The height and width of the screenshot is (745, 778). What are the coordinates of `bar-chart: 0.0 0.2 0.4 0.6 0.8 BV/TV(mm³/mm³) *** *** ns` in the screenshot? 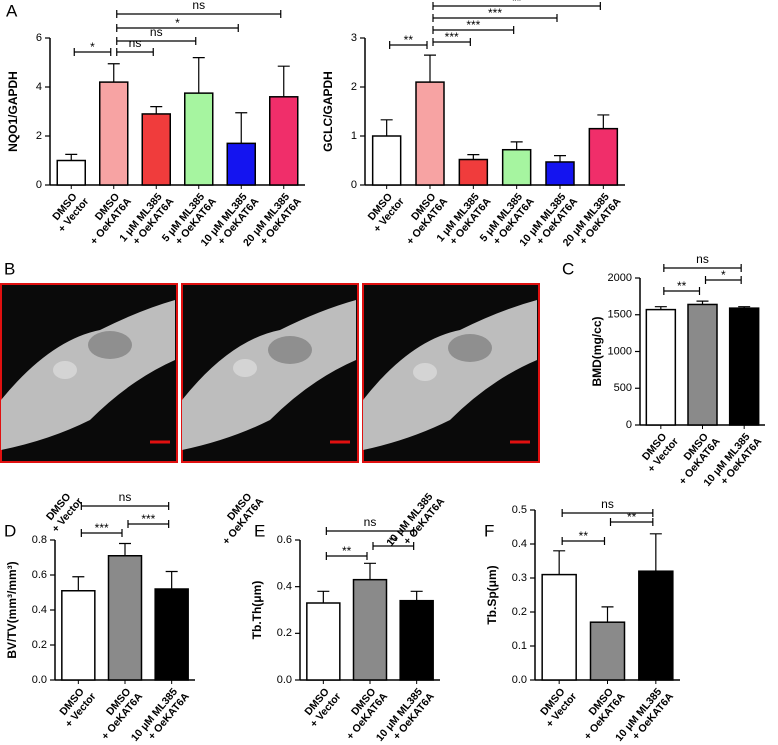 It's located at (100, 588).